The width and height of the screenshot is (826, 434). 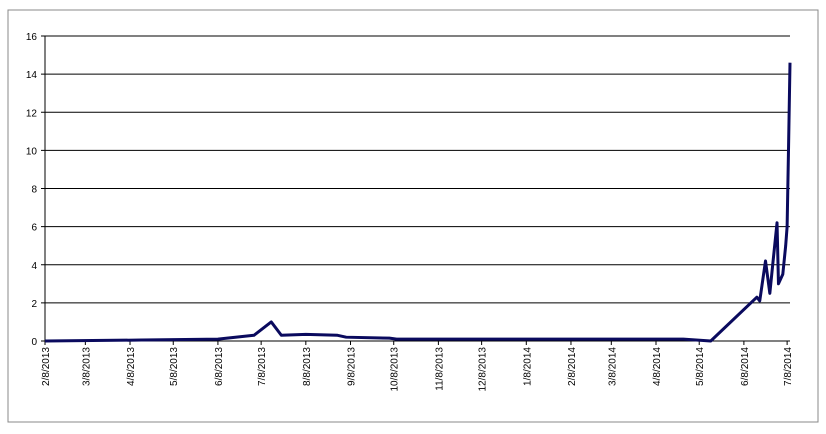 I want to click on y-tick-label: 6, so click(x=34, y=228).